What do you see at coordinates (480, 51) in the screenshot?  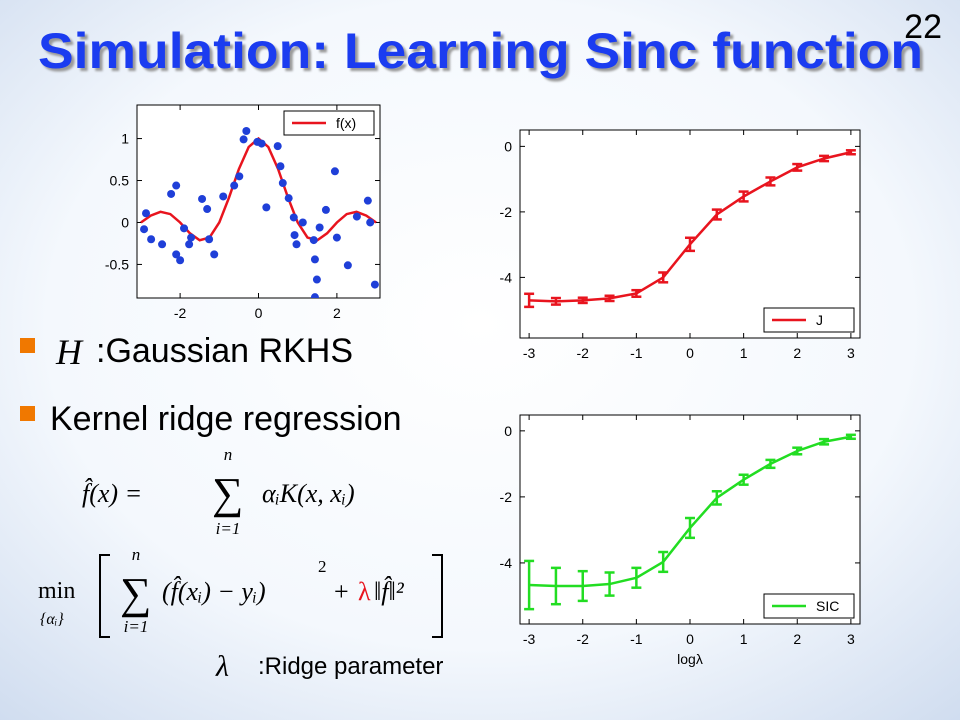 I see `slide-title: Simulation: Learning Sinc function` at bounding box center [480, 51].